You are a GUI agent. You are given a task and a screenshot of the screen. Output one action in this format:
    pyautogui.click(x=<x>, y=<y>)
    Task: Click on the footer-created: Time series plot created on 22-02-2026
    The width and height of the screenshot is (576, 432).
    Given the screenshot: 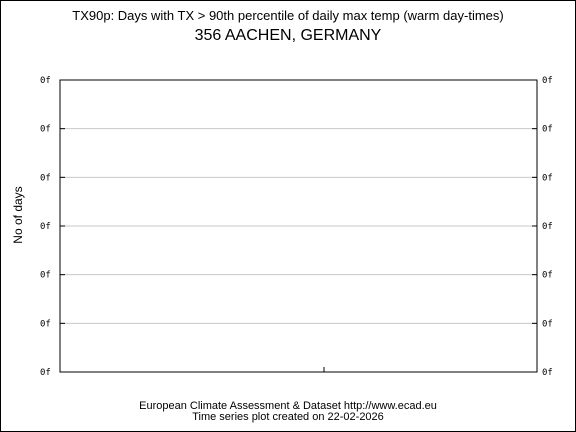 What is the action you would take?
    pyautogui.click(x=288, y=417)
    